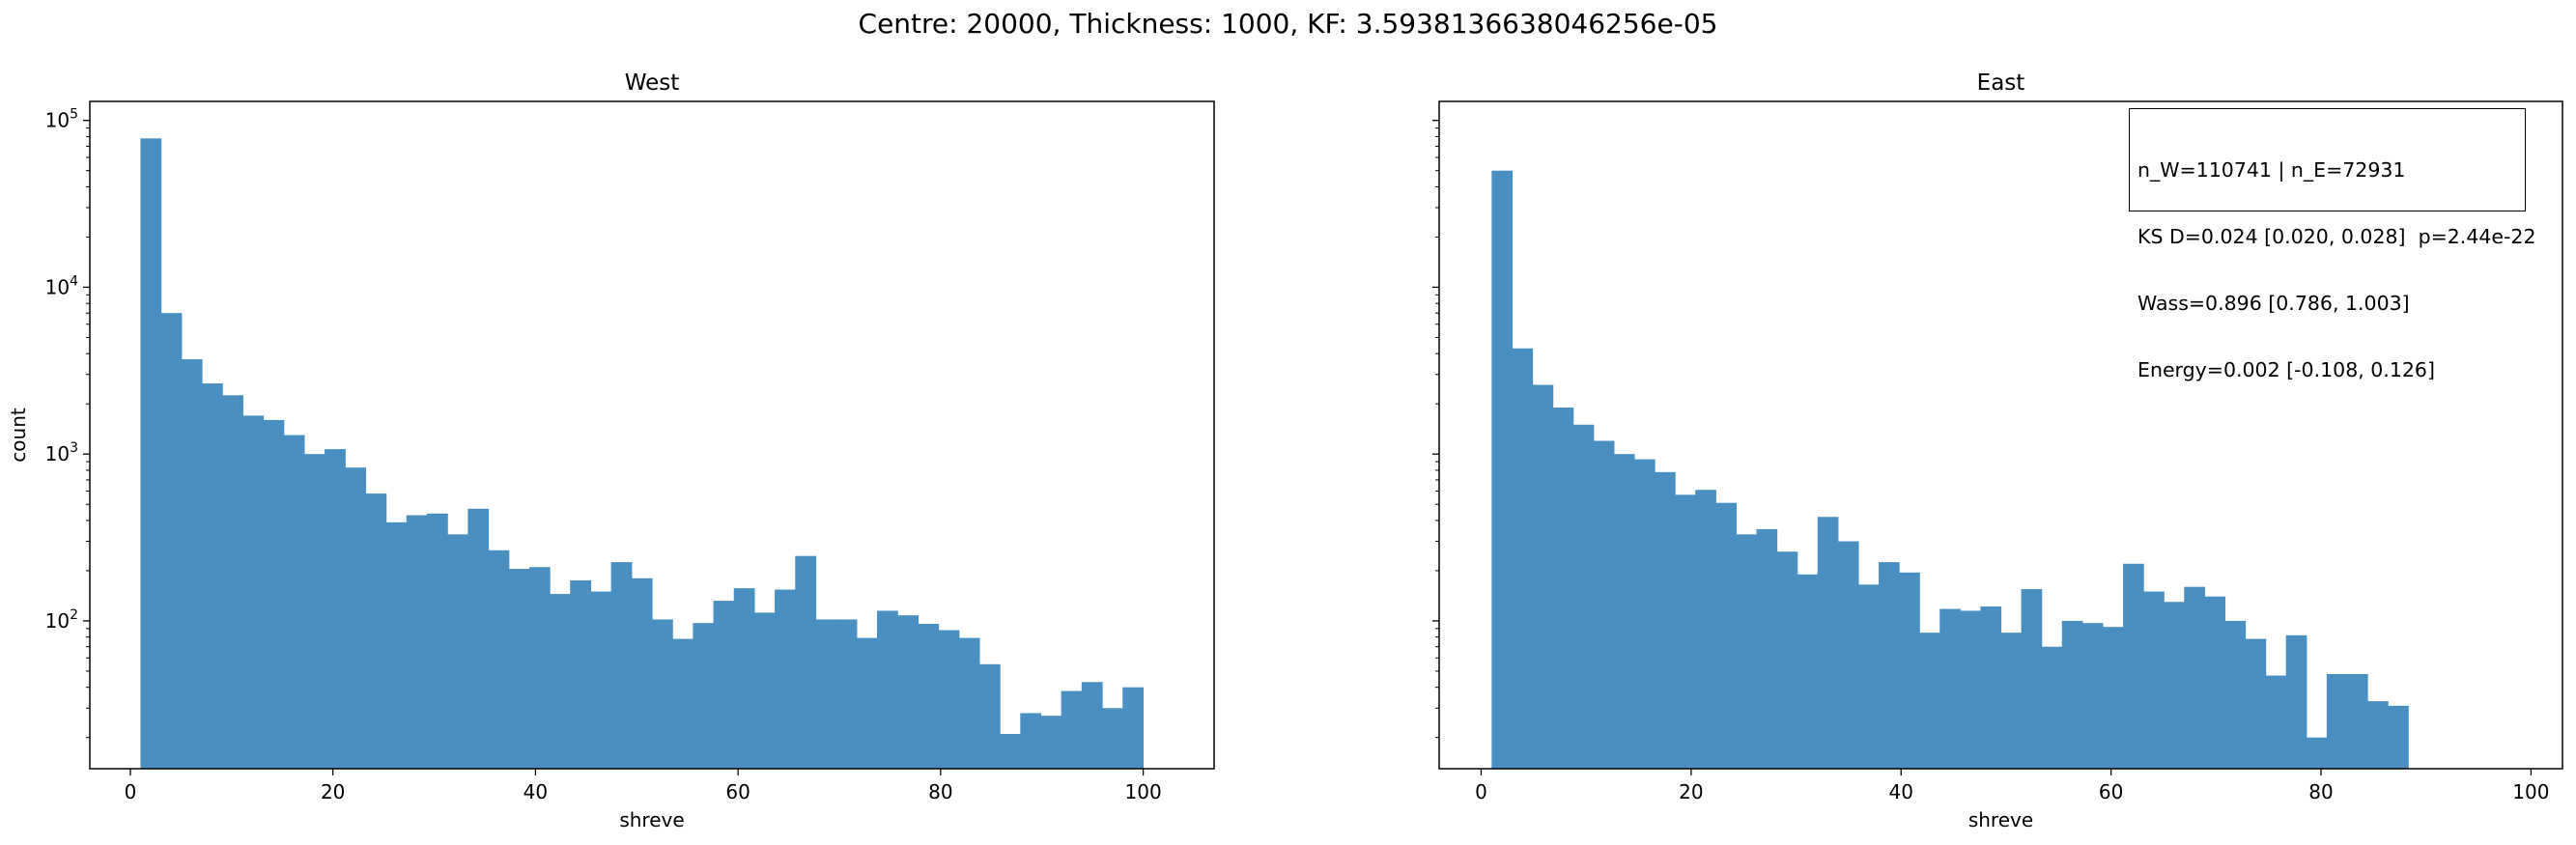 The width and height of the screenshot is (2576, 845). Describe the element at coordinates (18, 435) in the screenshot. I see `y-axis-label: count` at that location.